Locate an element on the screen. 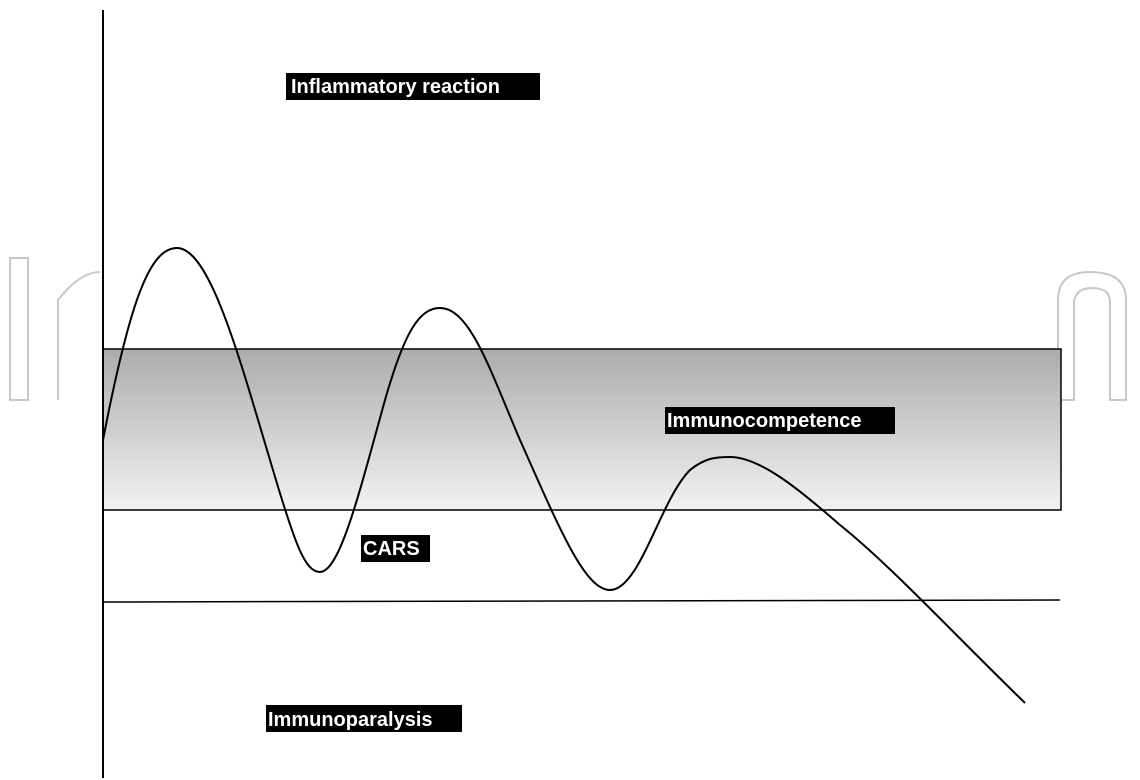  inflammatory-reaction-label: Inflammatory reaction is located at coordinates (413, 86).